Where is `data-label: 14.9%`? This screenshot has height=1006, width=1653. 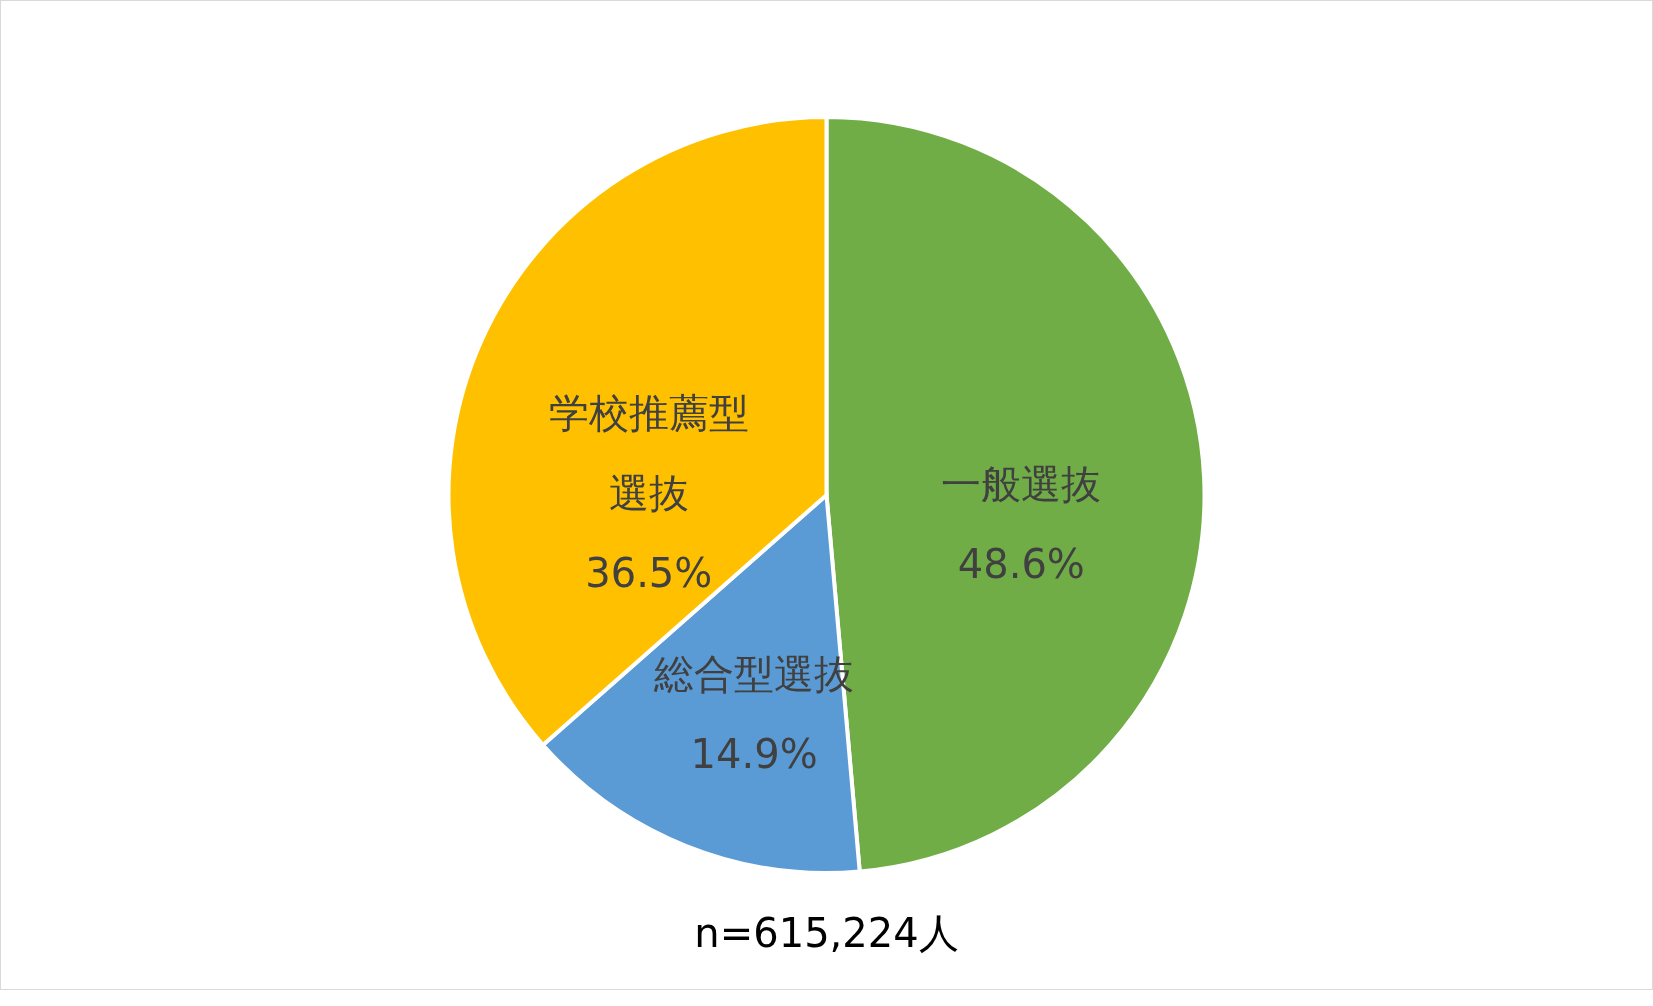
data-label: 14.9% is located at coordinates (754, 754).